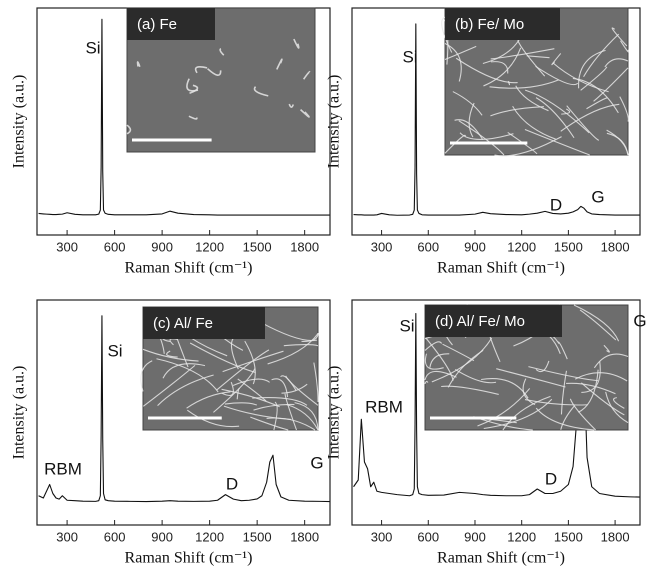  What do you see at coordinates (556, 204) in the screenshot?
I see `peak-annotation: D` at bounding box center [556, 204].